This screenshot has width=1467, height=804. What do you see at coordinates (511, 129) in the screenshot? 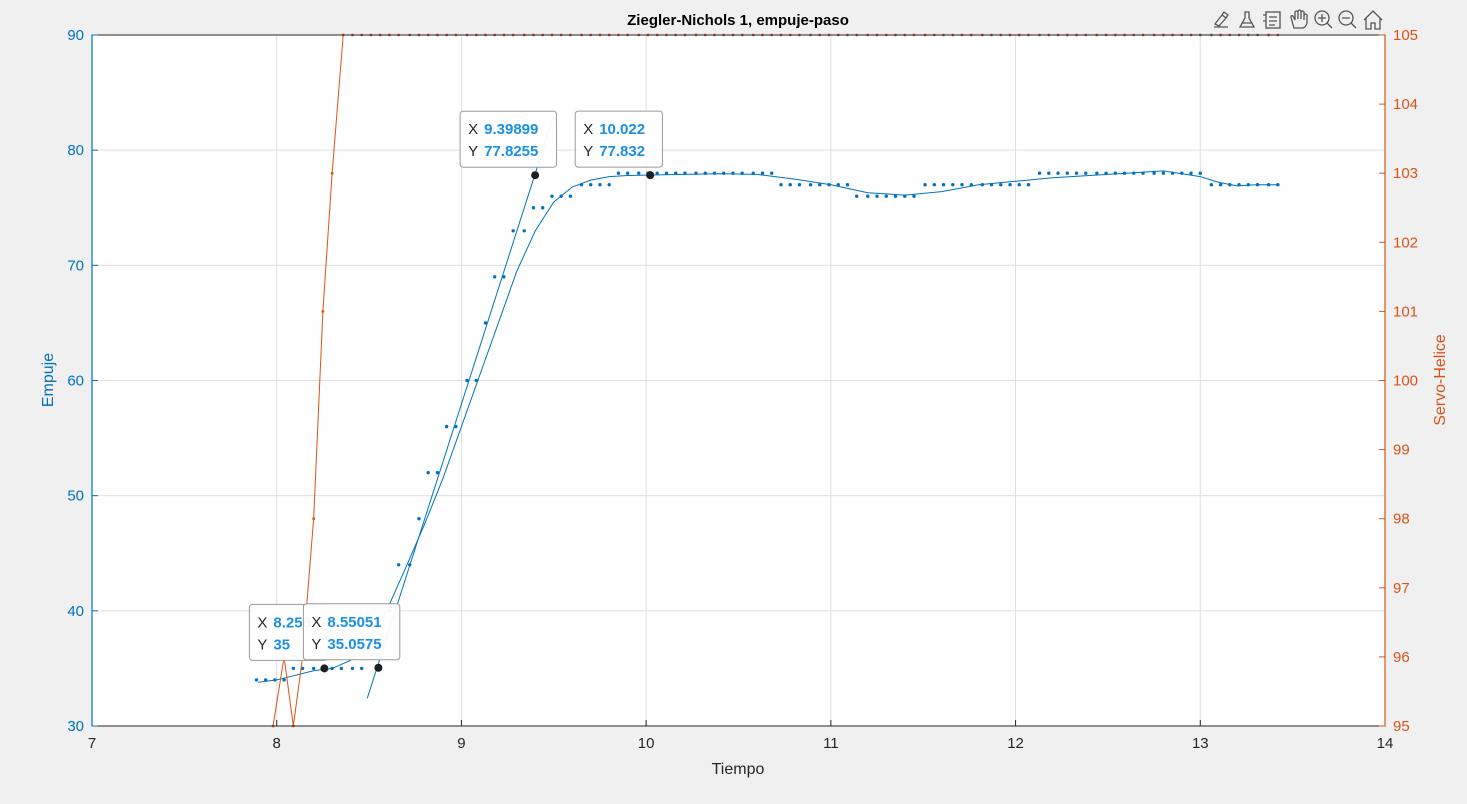
I see `datatip-x-value: 9.39899` at bounding box center [511, 129].